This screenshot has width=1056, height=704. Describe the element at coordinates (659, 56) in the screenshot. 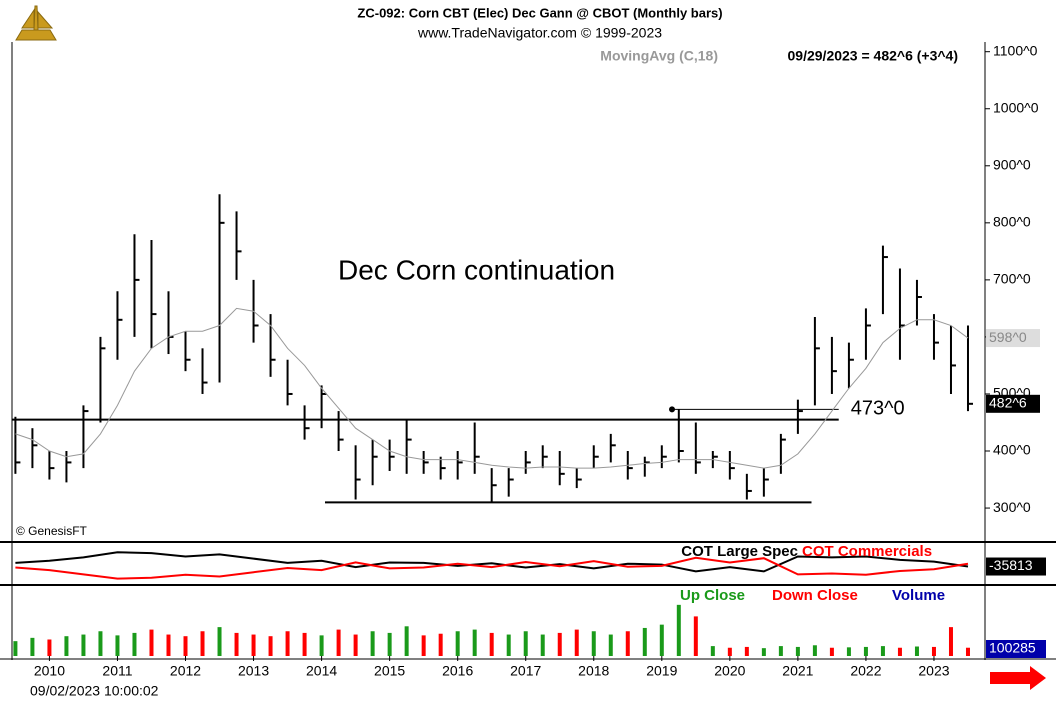

I see `ma-legend: MovingAvg (C,18)` at that location.